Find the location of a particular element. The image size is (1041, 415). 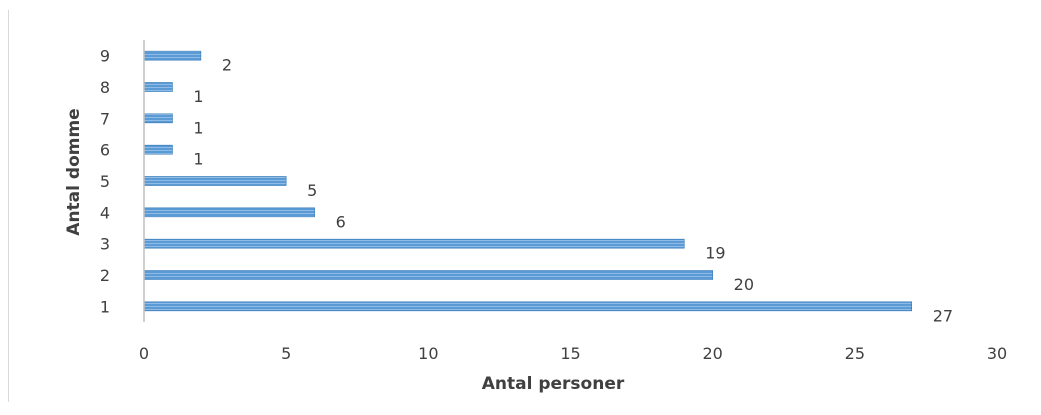

y-tick-label-5: 5 is located at coordinates (105, 181).